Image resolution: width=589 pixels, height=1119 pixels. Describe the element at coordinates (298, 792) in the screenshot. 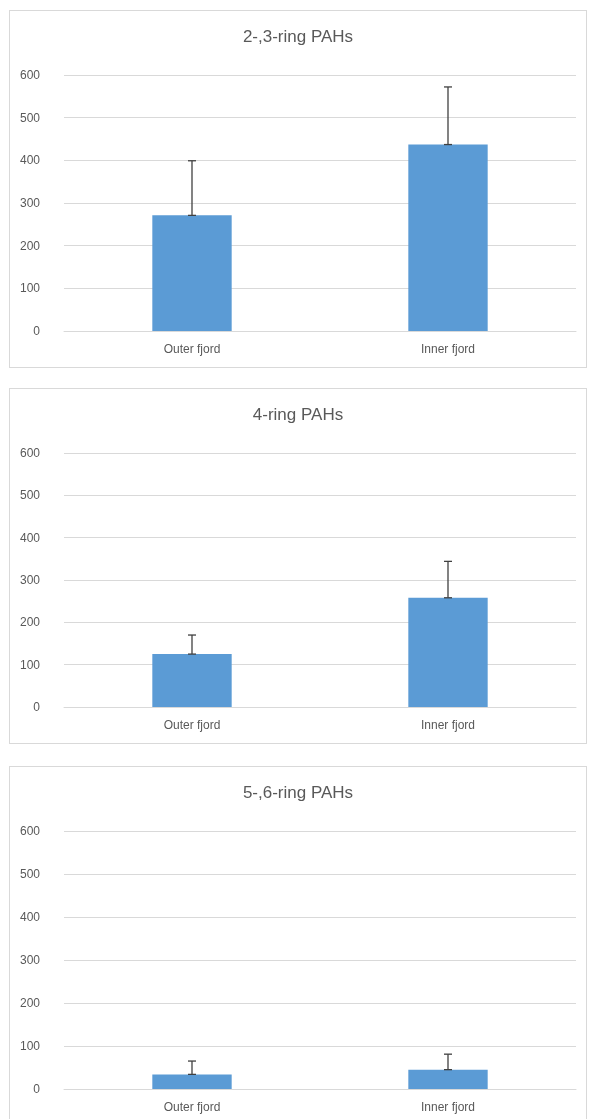

I see `chart-title: 5-,6-ring PAHs` at that location.